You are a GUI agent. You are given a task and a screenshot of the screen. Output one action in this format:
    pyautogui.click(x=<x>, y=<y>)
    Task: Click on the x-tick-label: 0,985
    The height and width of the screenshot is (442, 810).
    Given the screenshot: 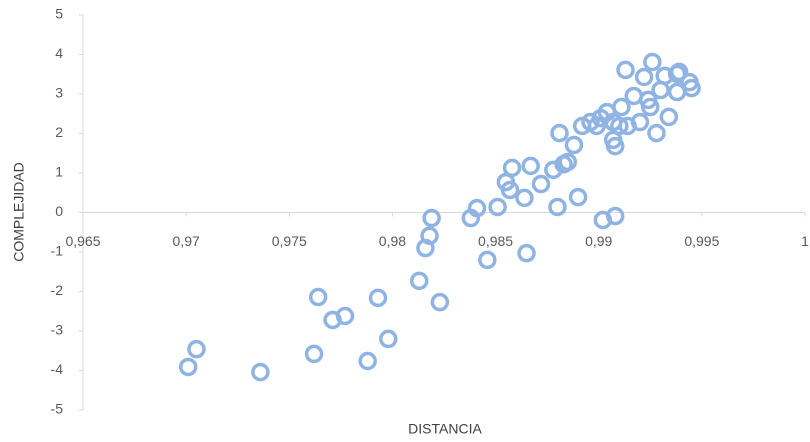 What is the action you would take?
    pyautogui.click(x=495, y=241)
    